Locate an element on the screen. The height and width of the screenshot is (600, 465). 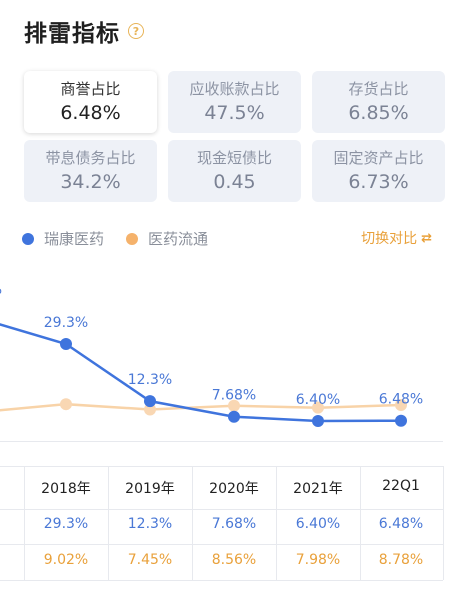
metric-value: 34.2% is located at coordinates (90, 181).